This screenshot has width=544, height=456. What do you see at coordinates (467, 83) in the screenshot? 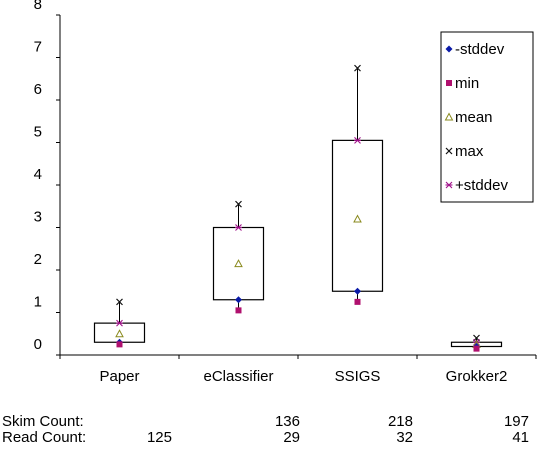
I see `legend-label: min` at bounding box center [467, 83].